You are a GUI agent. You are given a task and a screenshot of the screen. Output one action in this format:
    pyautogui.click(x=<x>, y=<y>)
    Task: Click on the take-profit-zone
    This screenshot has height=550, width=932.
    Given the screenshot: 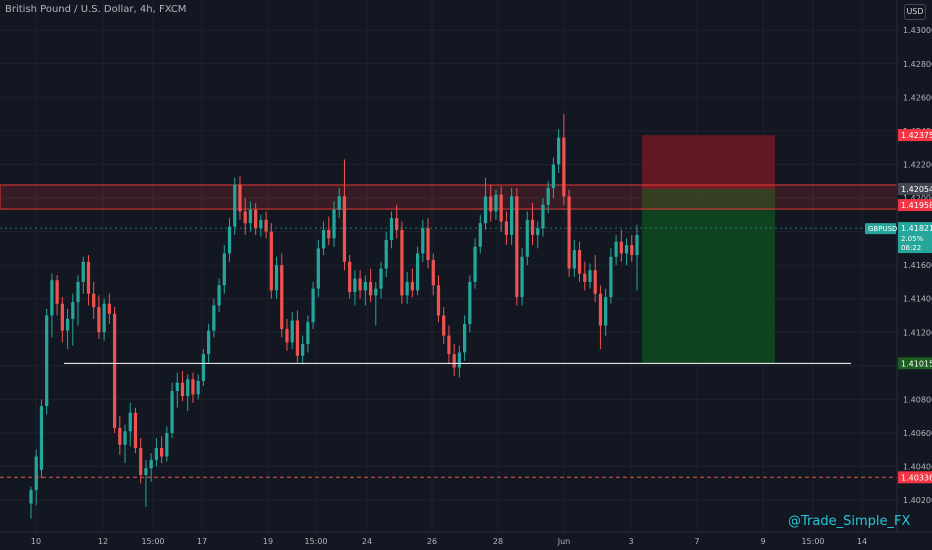 What is the action you would take?
    pyautogui.click(x=708, y=276)
    